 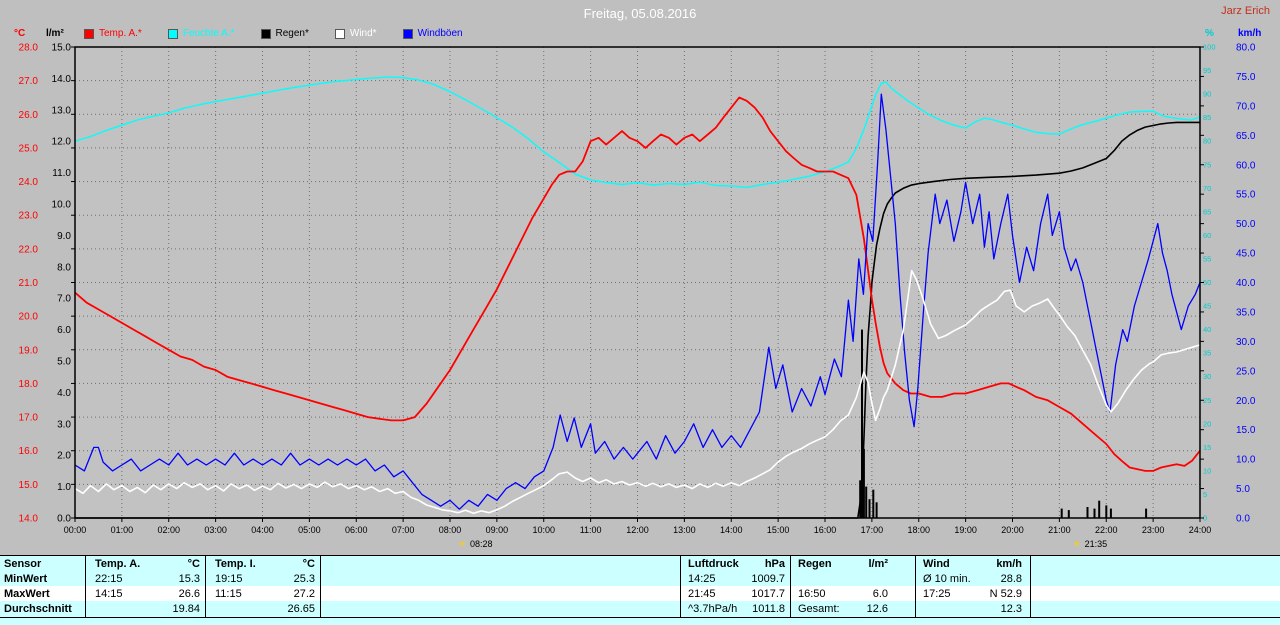 I want to click on table-header-regen-unit: l/m², so click(x=878, y=564).